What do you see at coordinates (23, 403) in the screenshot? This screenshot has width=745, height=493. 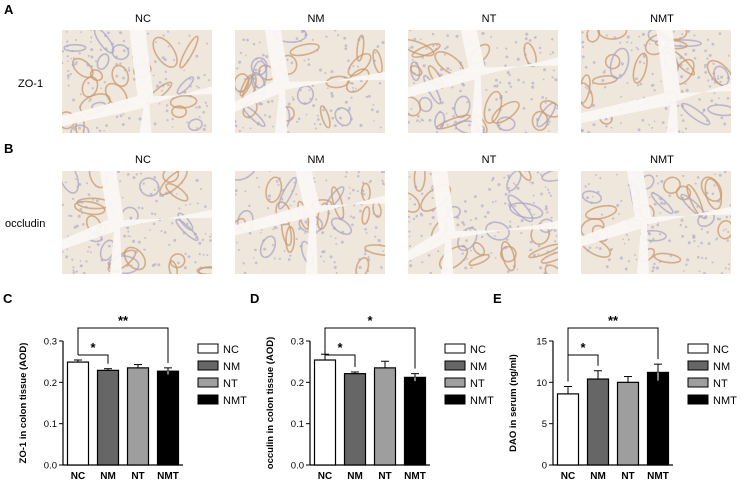 I see `y-axis-label: ZO-1 in colon tissue (AOD)` at bounding box center [23, 403].